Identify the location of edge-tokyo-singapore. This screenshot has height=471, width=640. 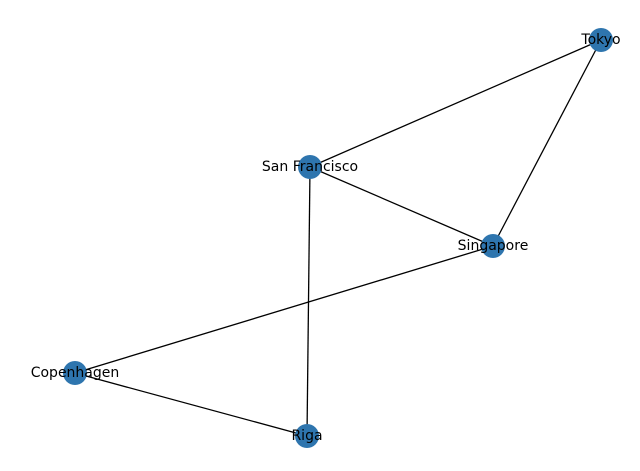
(547, 143).